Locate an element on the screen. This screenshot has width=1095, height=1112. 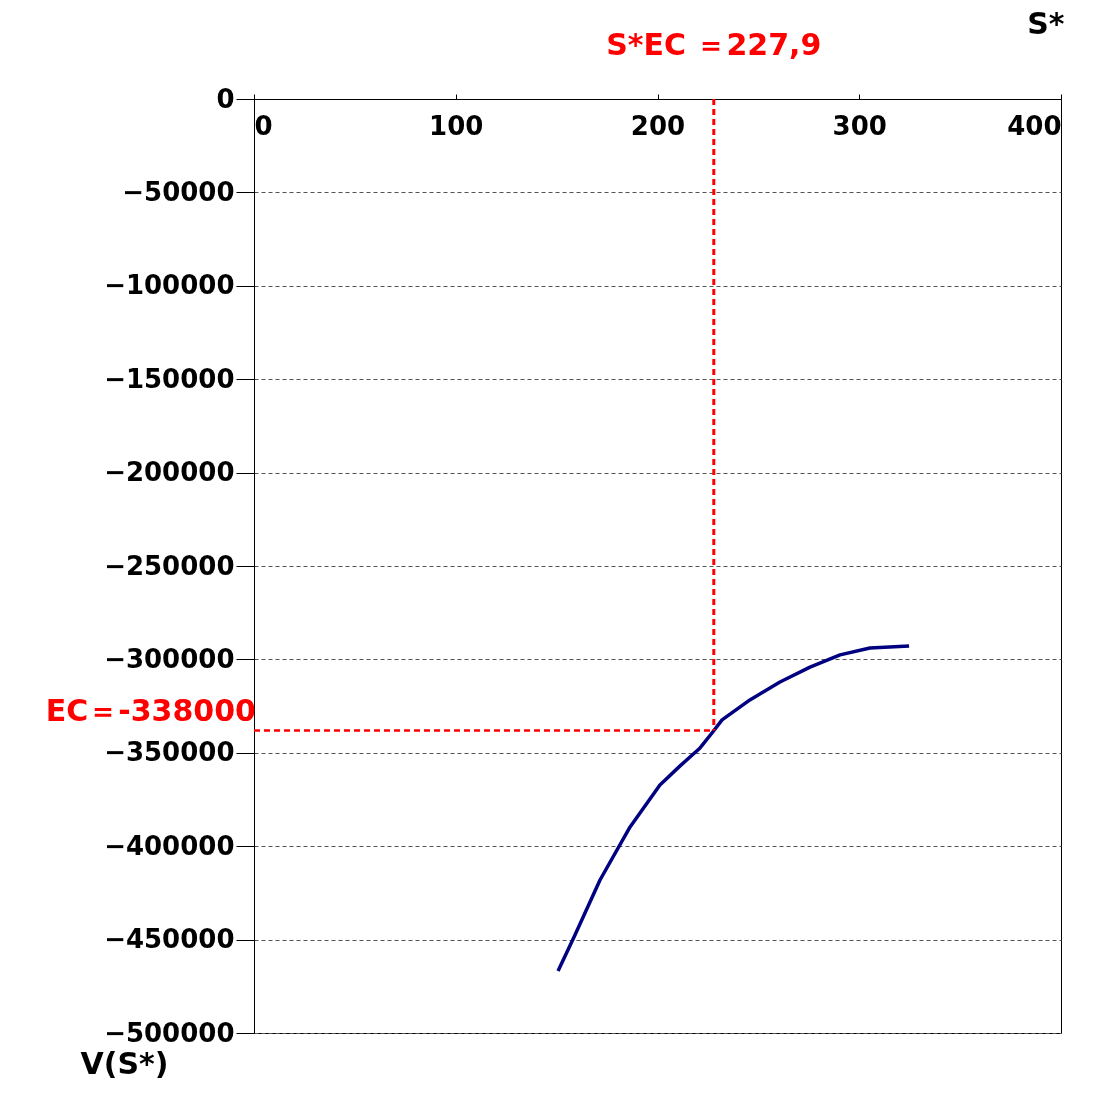
x-tick-label: 100 is located at coordinates (456, 125).